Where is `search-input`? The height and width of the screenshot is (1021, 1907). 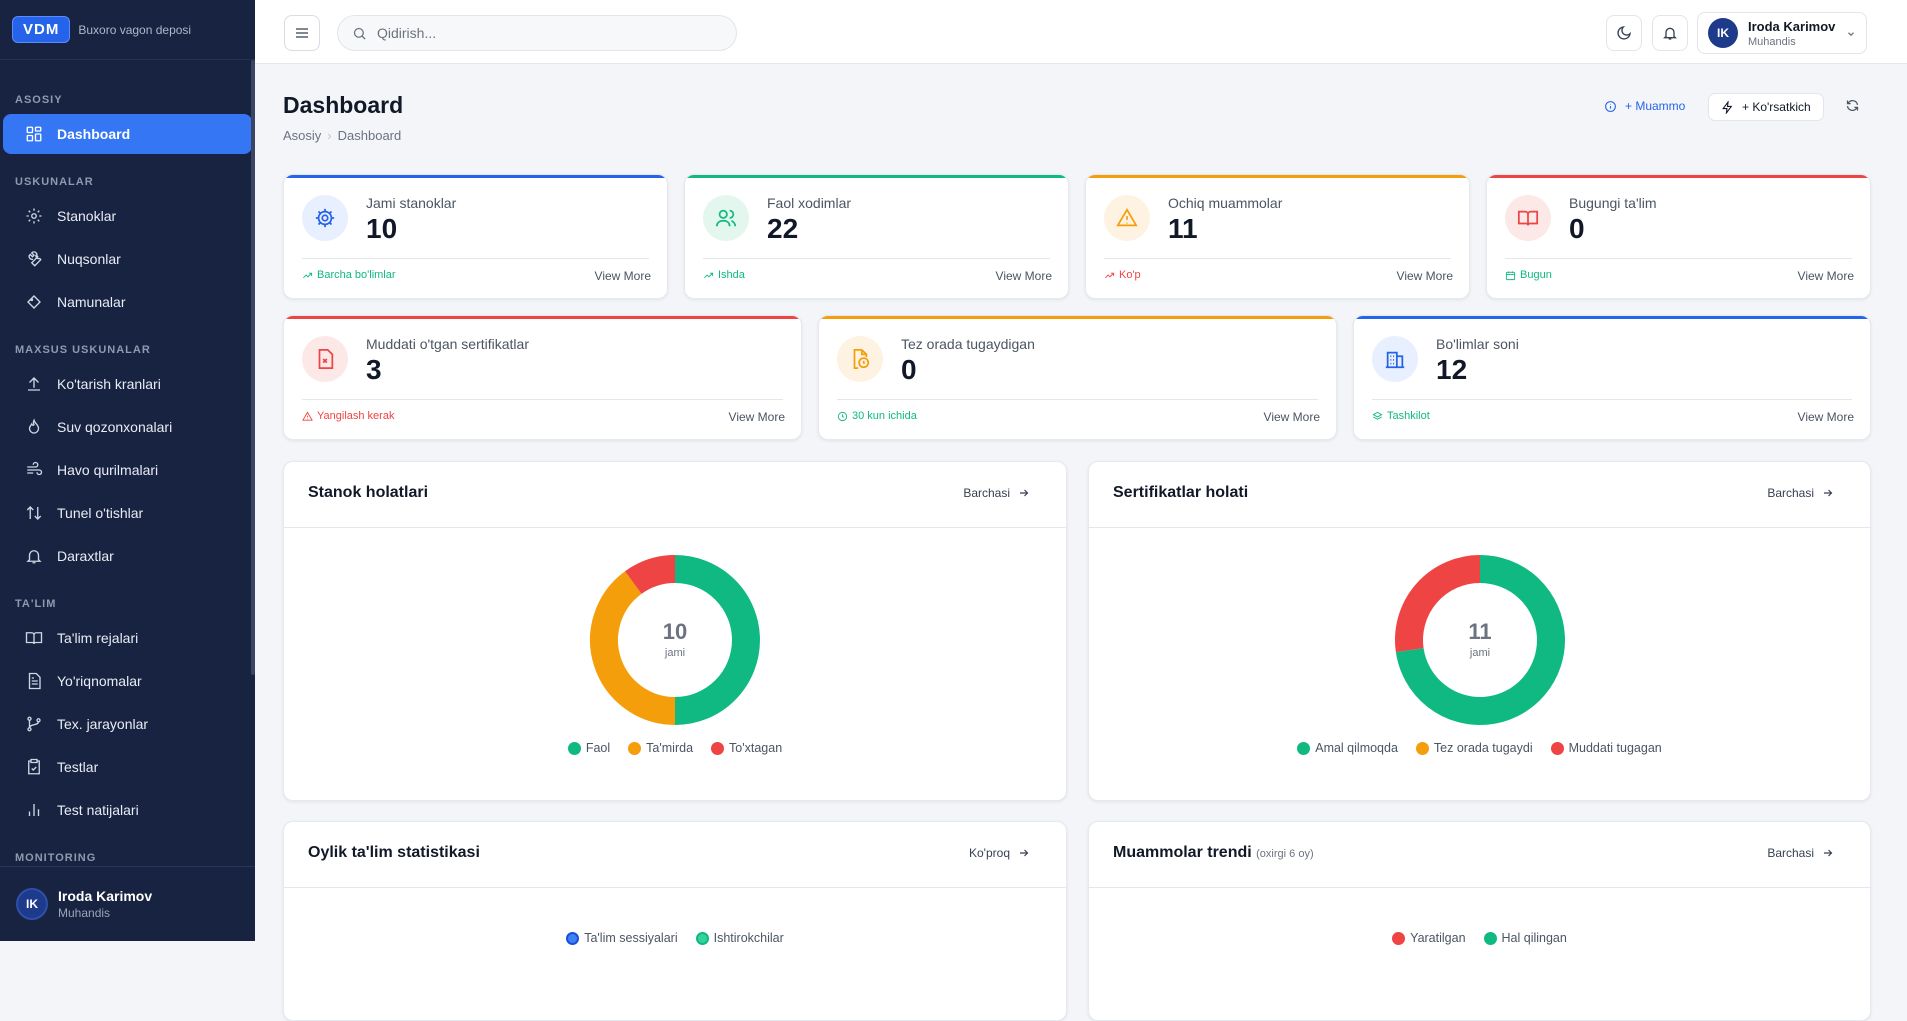
search-input is located at coordinates (537, 33).